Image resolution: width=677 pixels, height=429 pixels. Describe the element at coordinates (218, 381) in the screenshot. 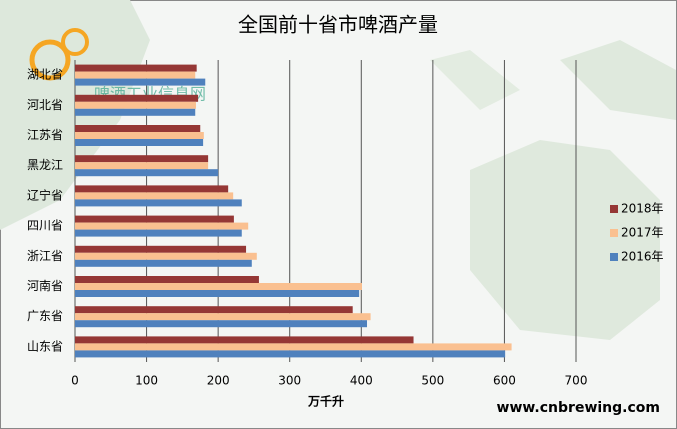

I see `x-tick-label: 200` at that location.